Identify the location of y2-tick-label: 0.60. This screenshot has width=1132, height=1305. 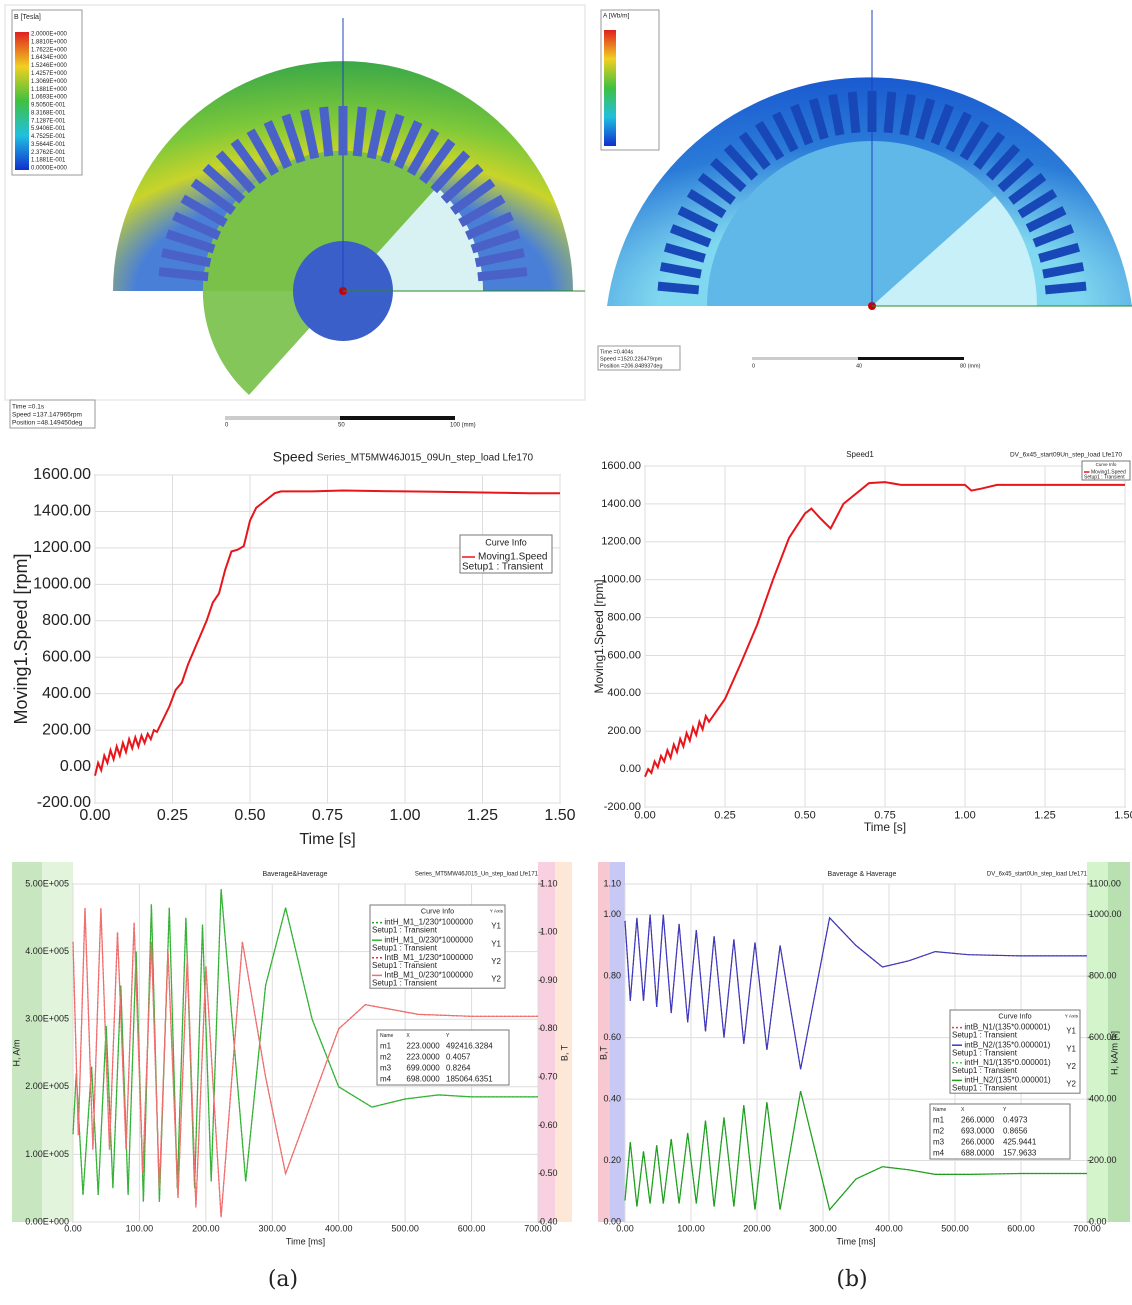
(549, 1125).